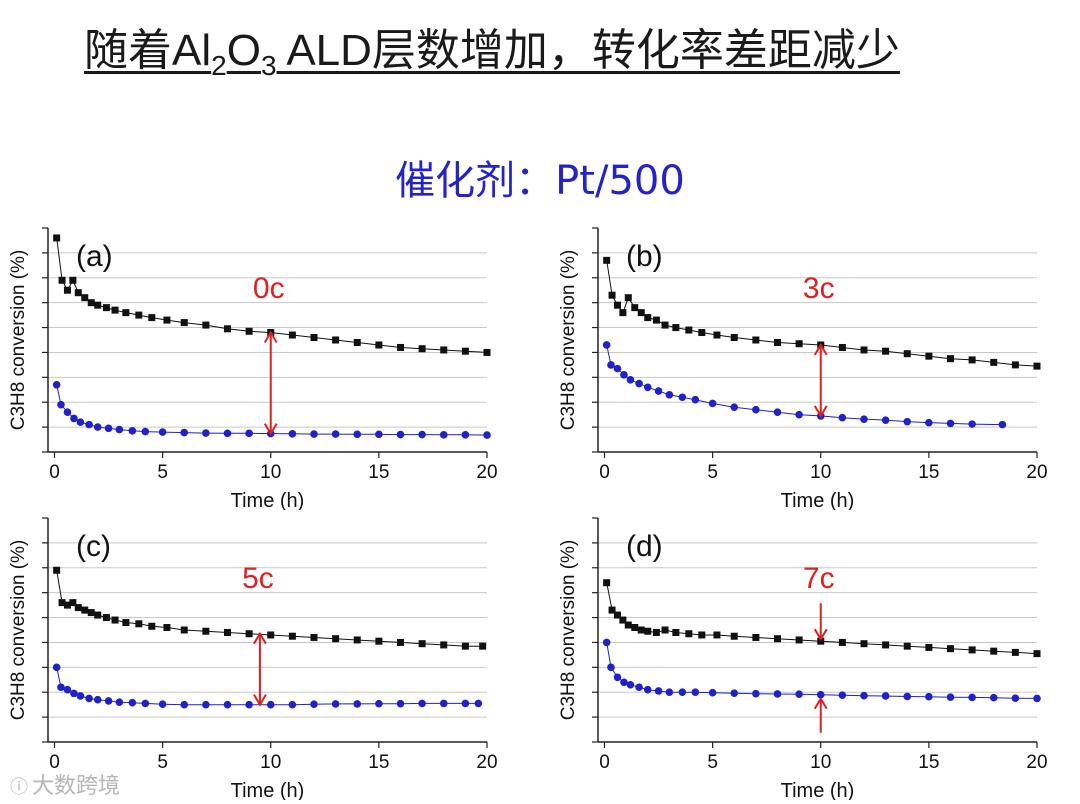 The image size is (1080, 804). What do you see at coordinates (54, 762) in the screenshot?
I see `x-tick-label: 0` at bounding box center [54, 762].